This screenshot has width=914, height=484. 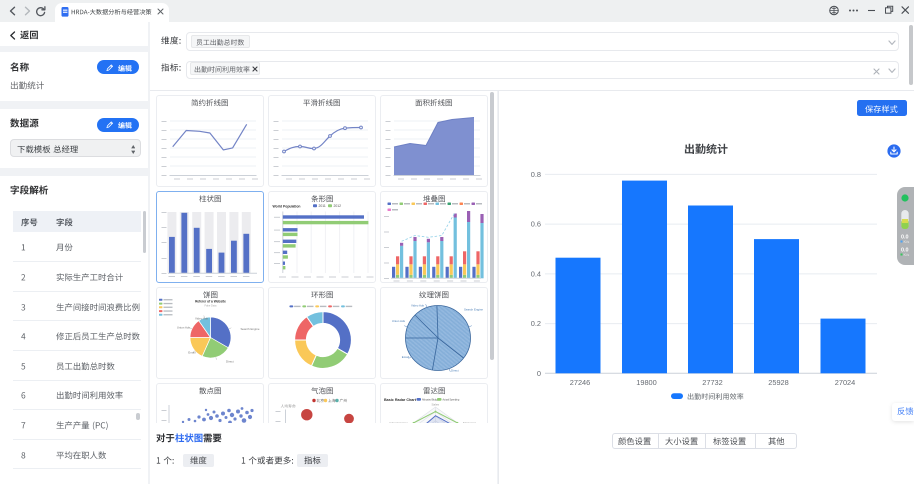 What do you see at coordinates (536, 224) in the screenshot?
I see `svg-text: 0.6` at bounding box center [536, 224].